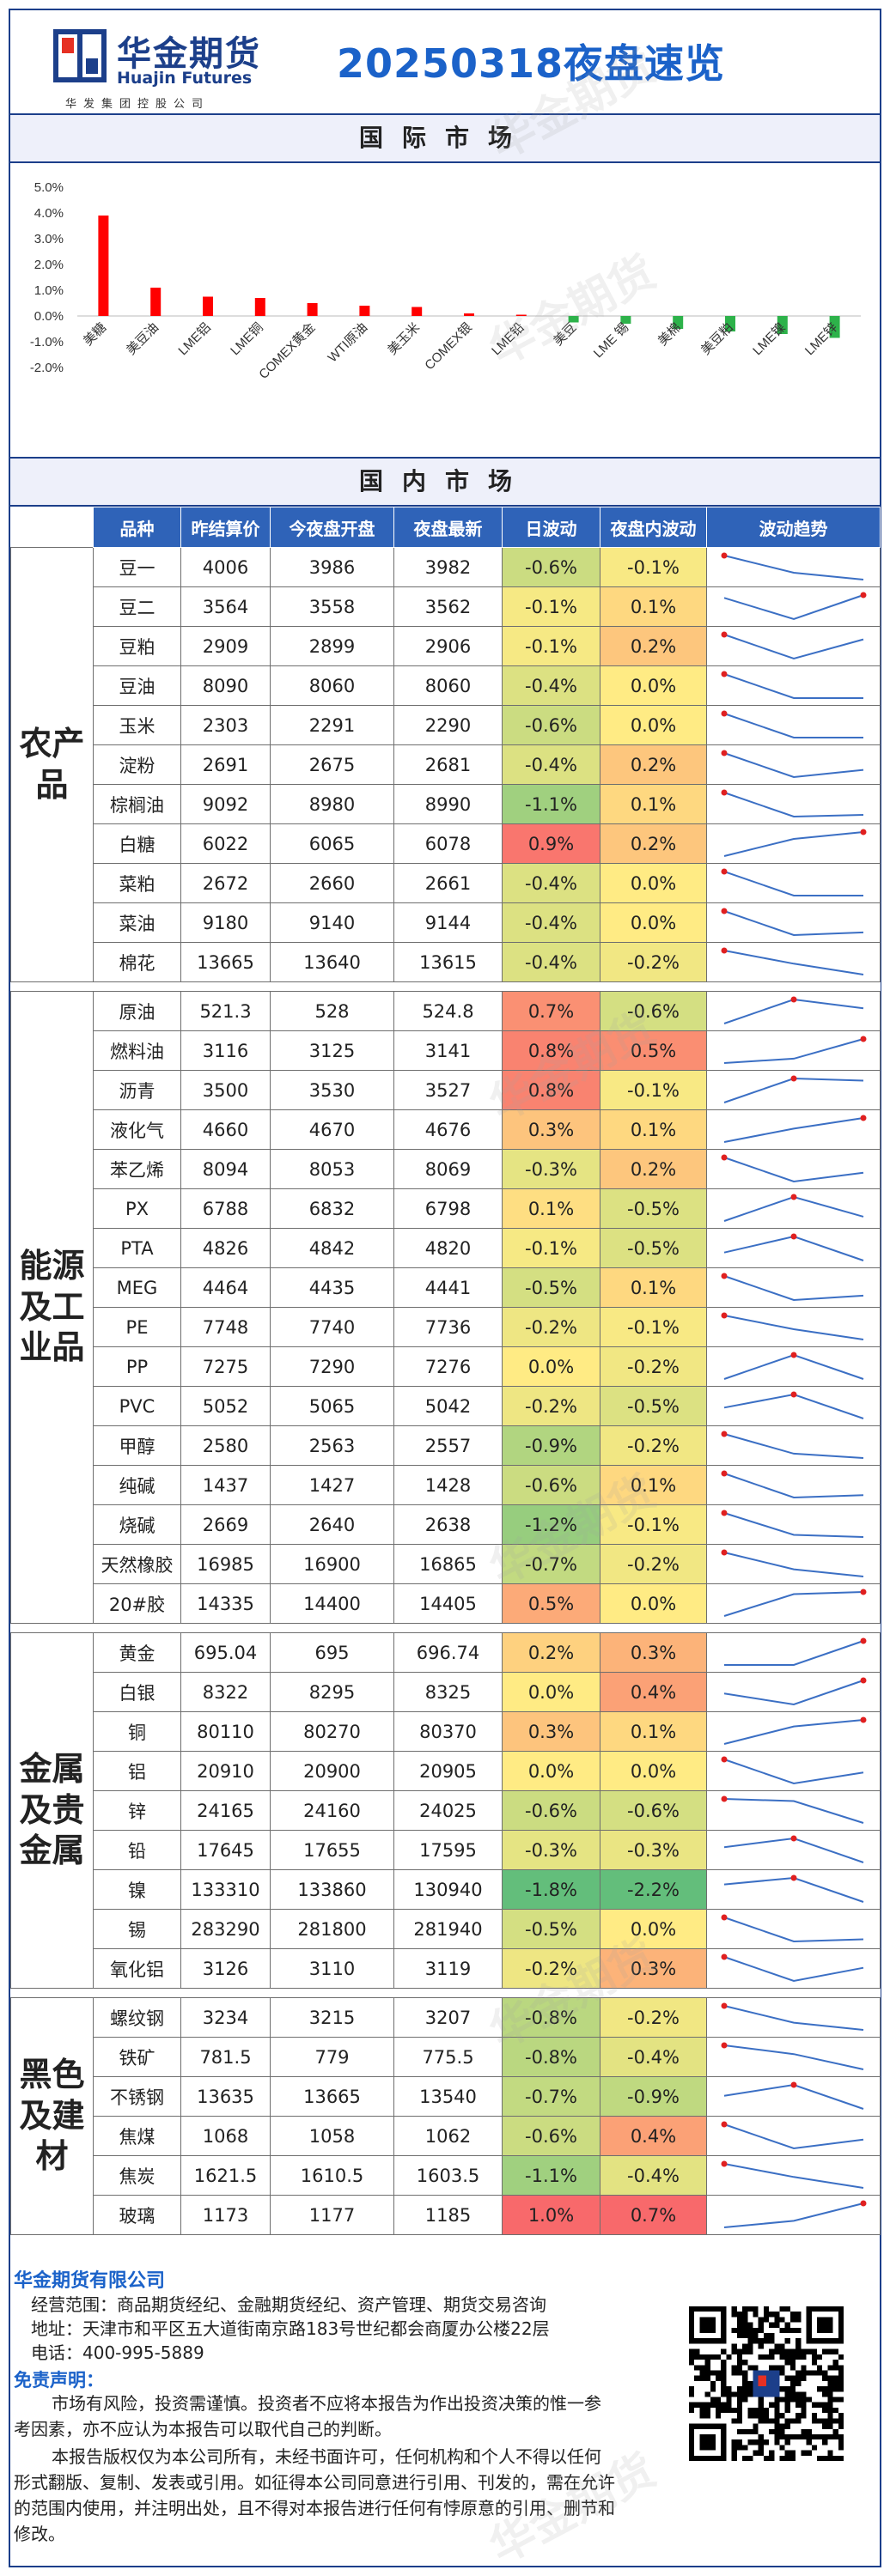 The image size is (890, 2576). Describe the element at coordinates (185, 78) in the screenshot. I see `logo-text-en: Huajin Futures` at that location.